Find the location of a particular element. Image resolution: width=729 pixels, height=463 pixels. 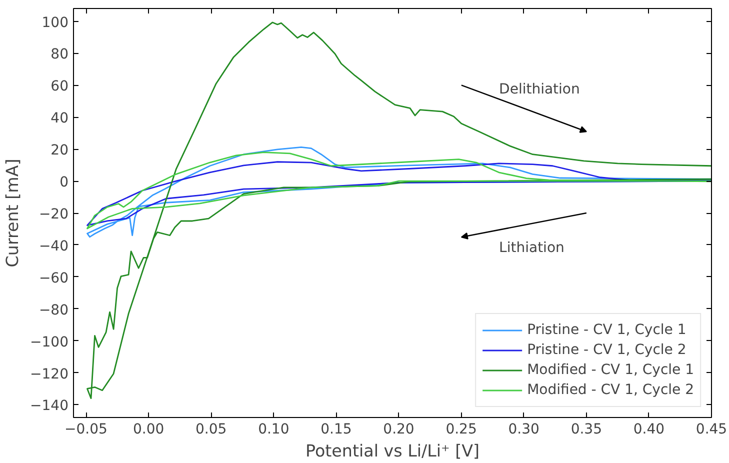

y-tick-label: 100 is located at coordinates (55, 22).